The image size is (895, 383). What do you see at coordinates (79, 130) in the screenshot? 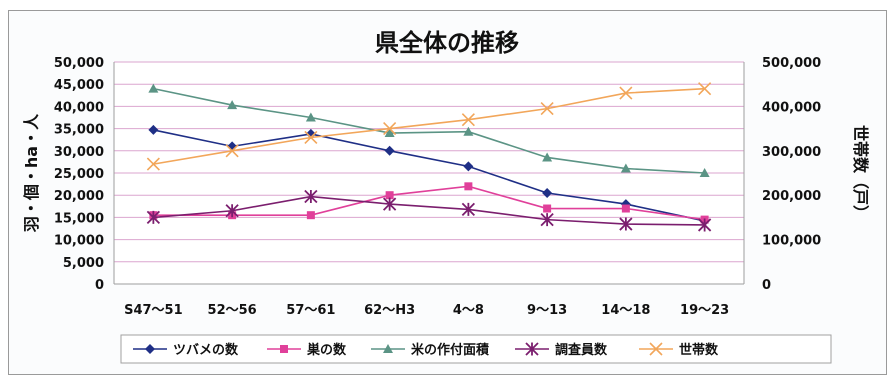
I see `left-tick-label: 35,000` at bounding box center [79, 130].